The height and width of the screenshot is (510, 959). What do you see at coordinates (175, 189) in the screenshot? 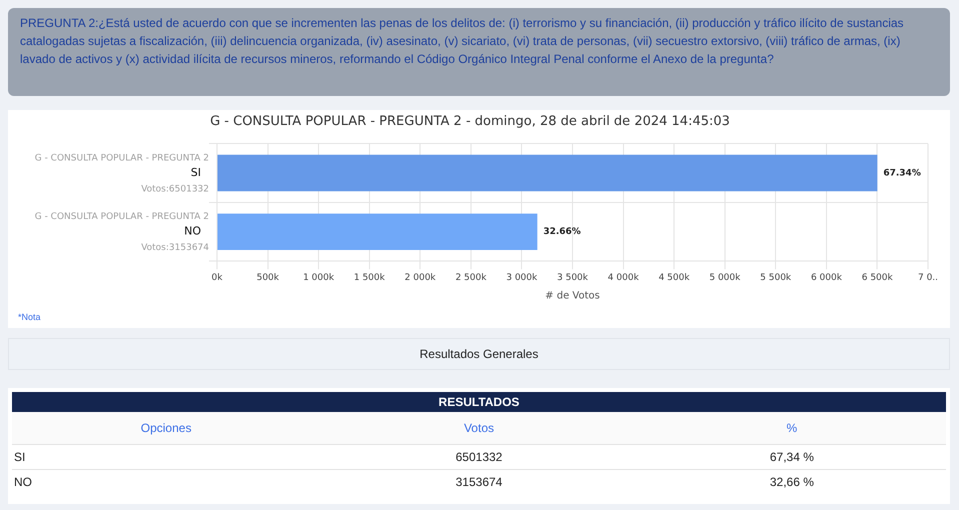
I see `text: Votos:6501332` at bounding box center [175, 189].